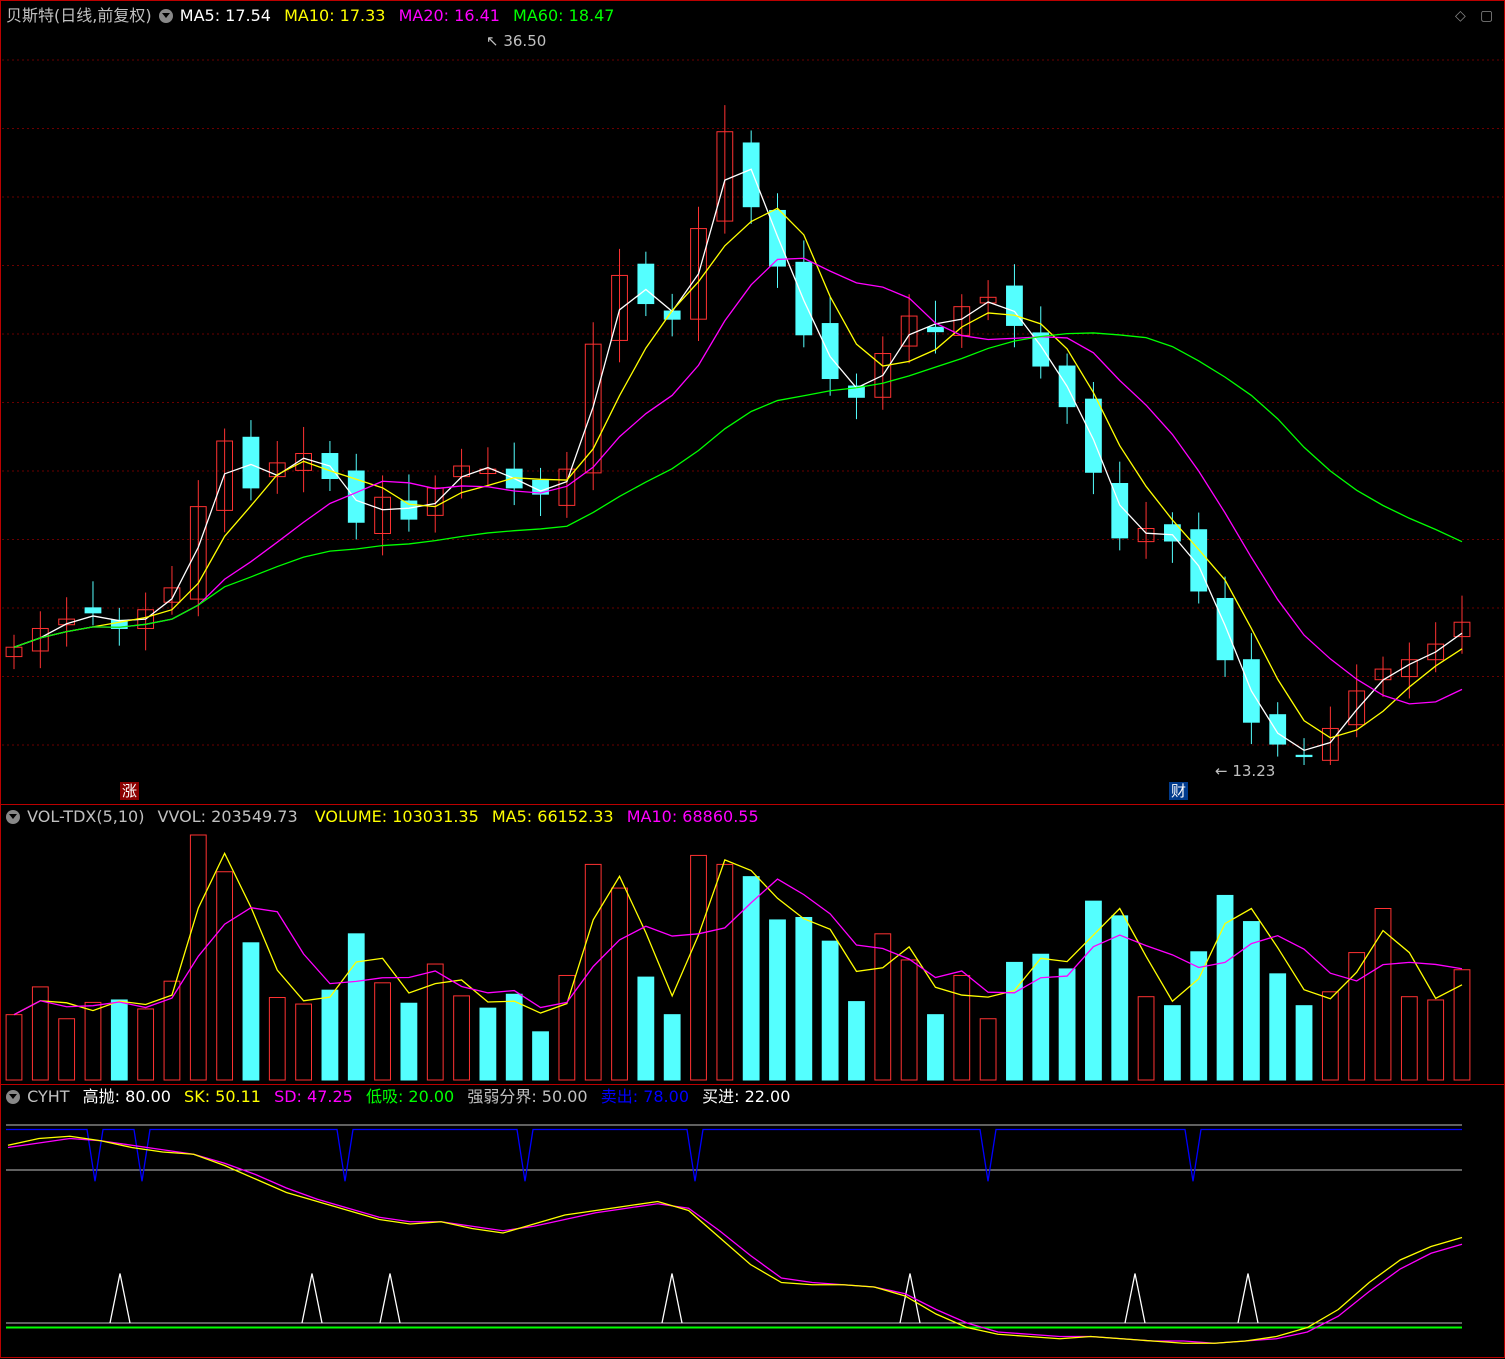 Image resolution: width=1505 pixels, height=1359 pixels. I want to click on high-price-label: ↖ 36.50, so click(516, 41).